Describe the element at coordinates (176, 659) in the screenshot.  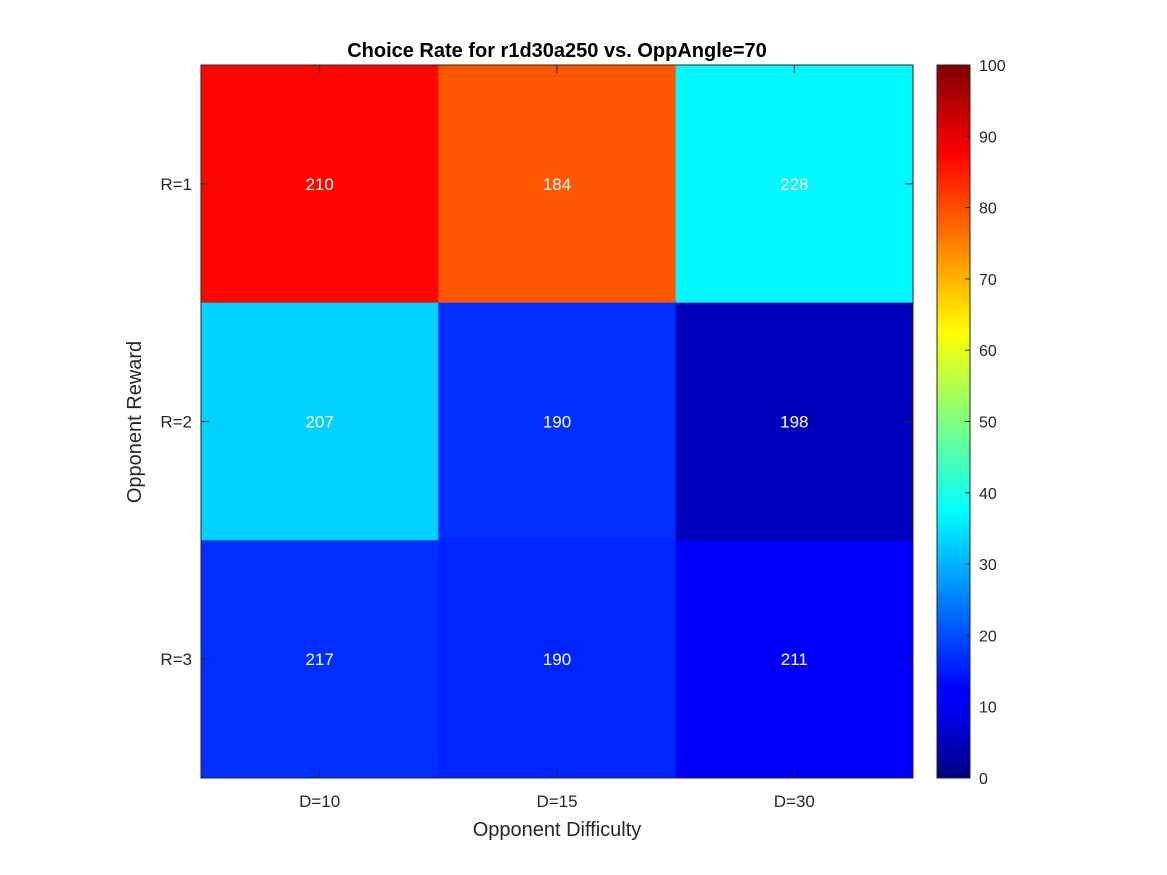
I see `y-tick-label: R=3` at that location.